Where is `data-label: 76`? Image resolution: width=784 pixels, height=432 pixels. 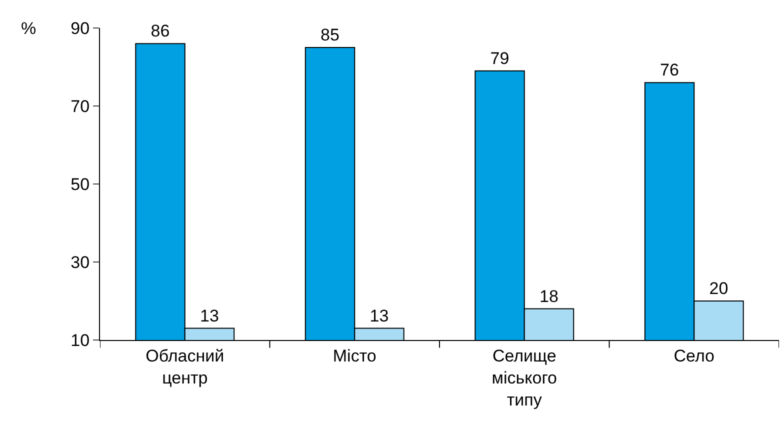 data-label: 76 is located at coordinates (669, 70).